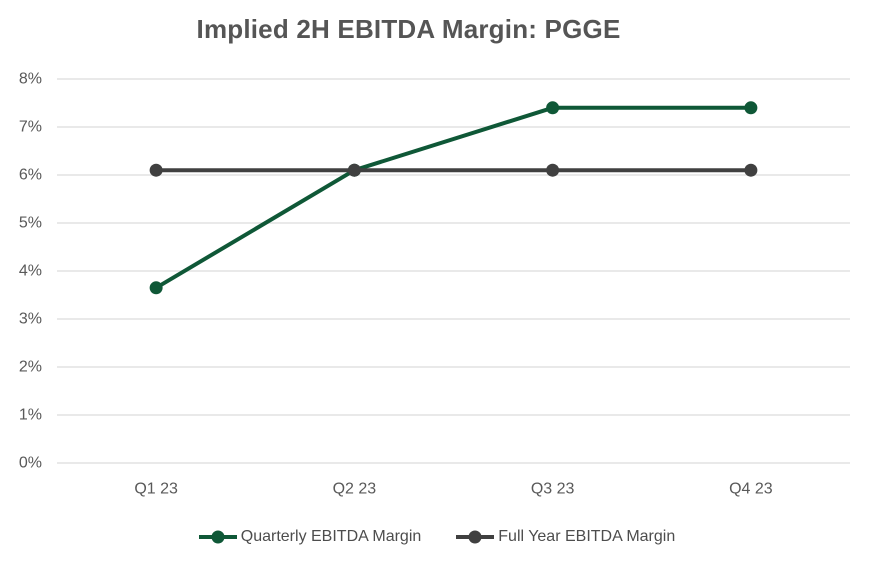 The height and width of the screenshot is (562, 873). What do you see at coordinates (30, 319) in the screenshot?
I see `y-axis-tick-label: 3%` at bounding box center [30, 319].